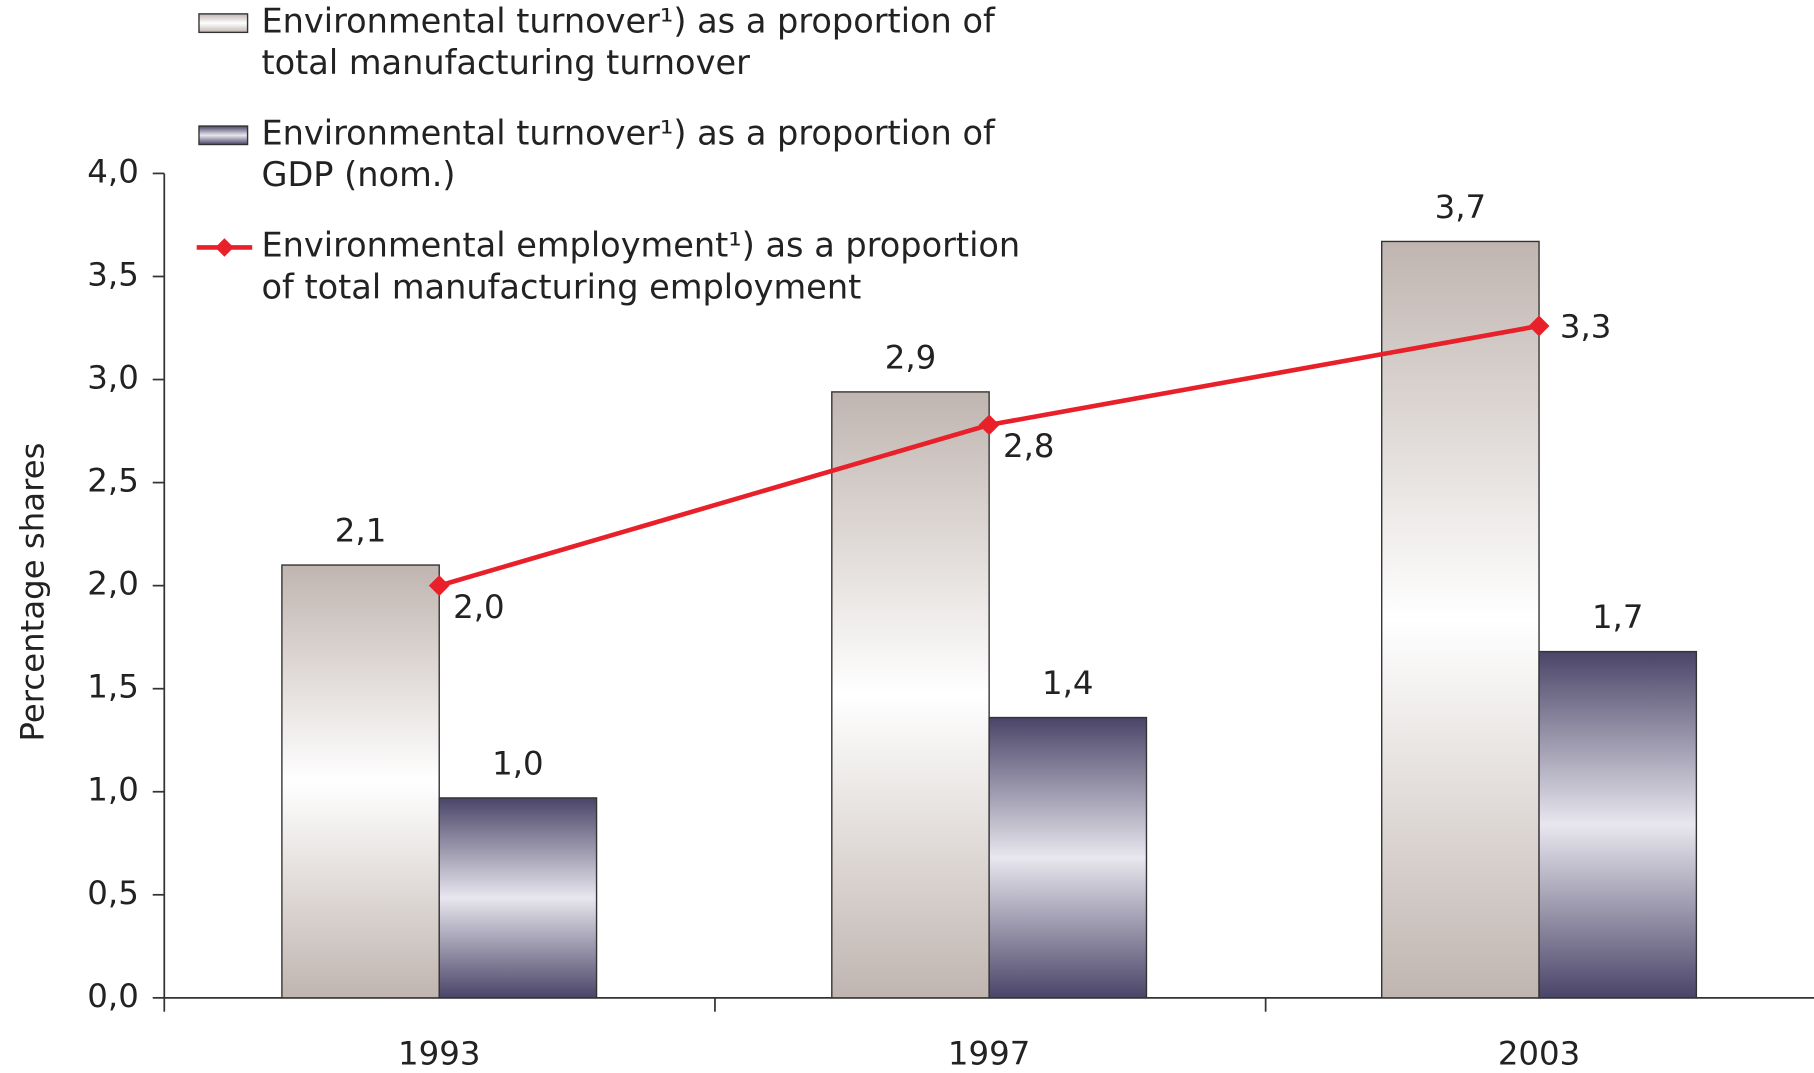 This screenshot has width=1814, height=1073. I want to click on y-tick-label: 3,0, so click(113, 378).